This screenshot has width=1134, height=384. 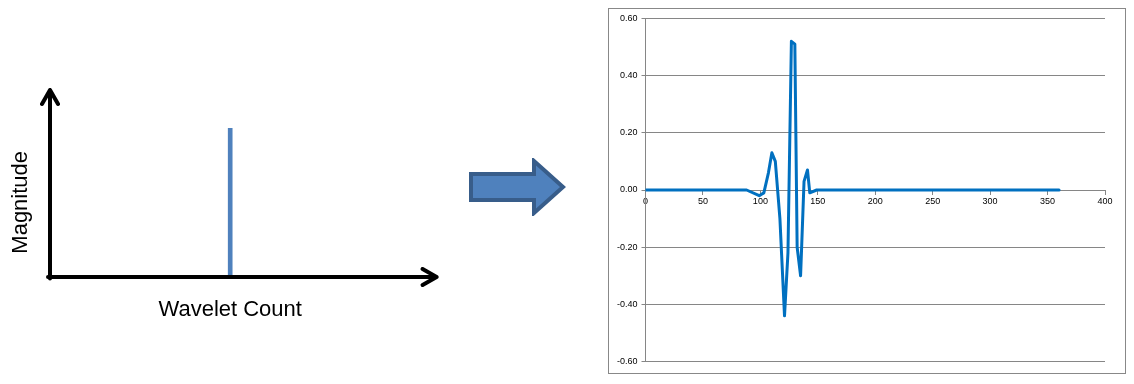 I want to click on x-tick-label: 50, so click(x=702, y=200).